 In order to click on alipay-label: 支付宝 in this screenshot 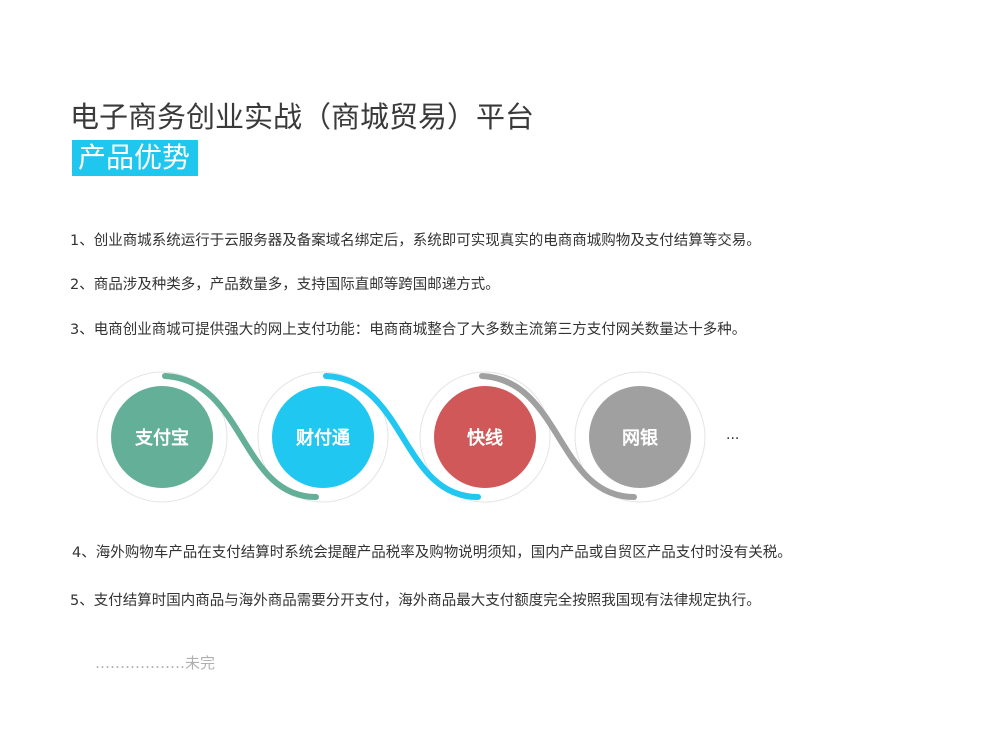, I will do `click(161, 438)`.